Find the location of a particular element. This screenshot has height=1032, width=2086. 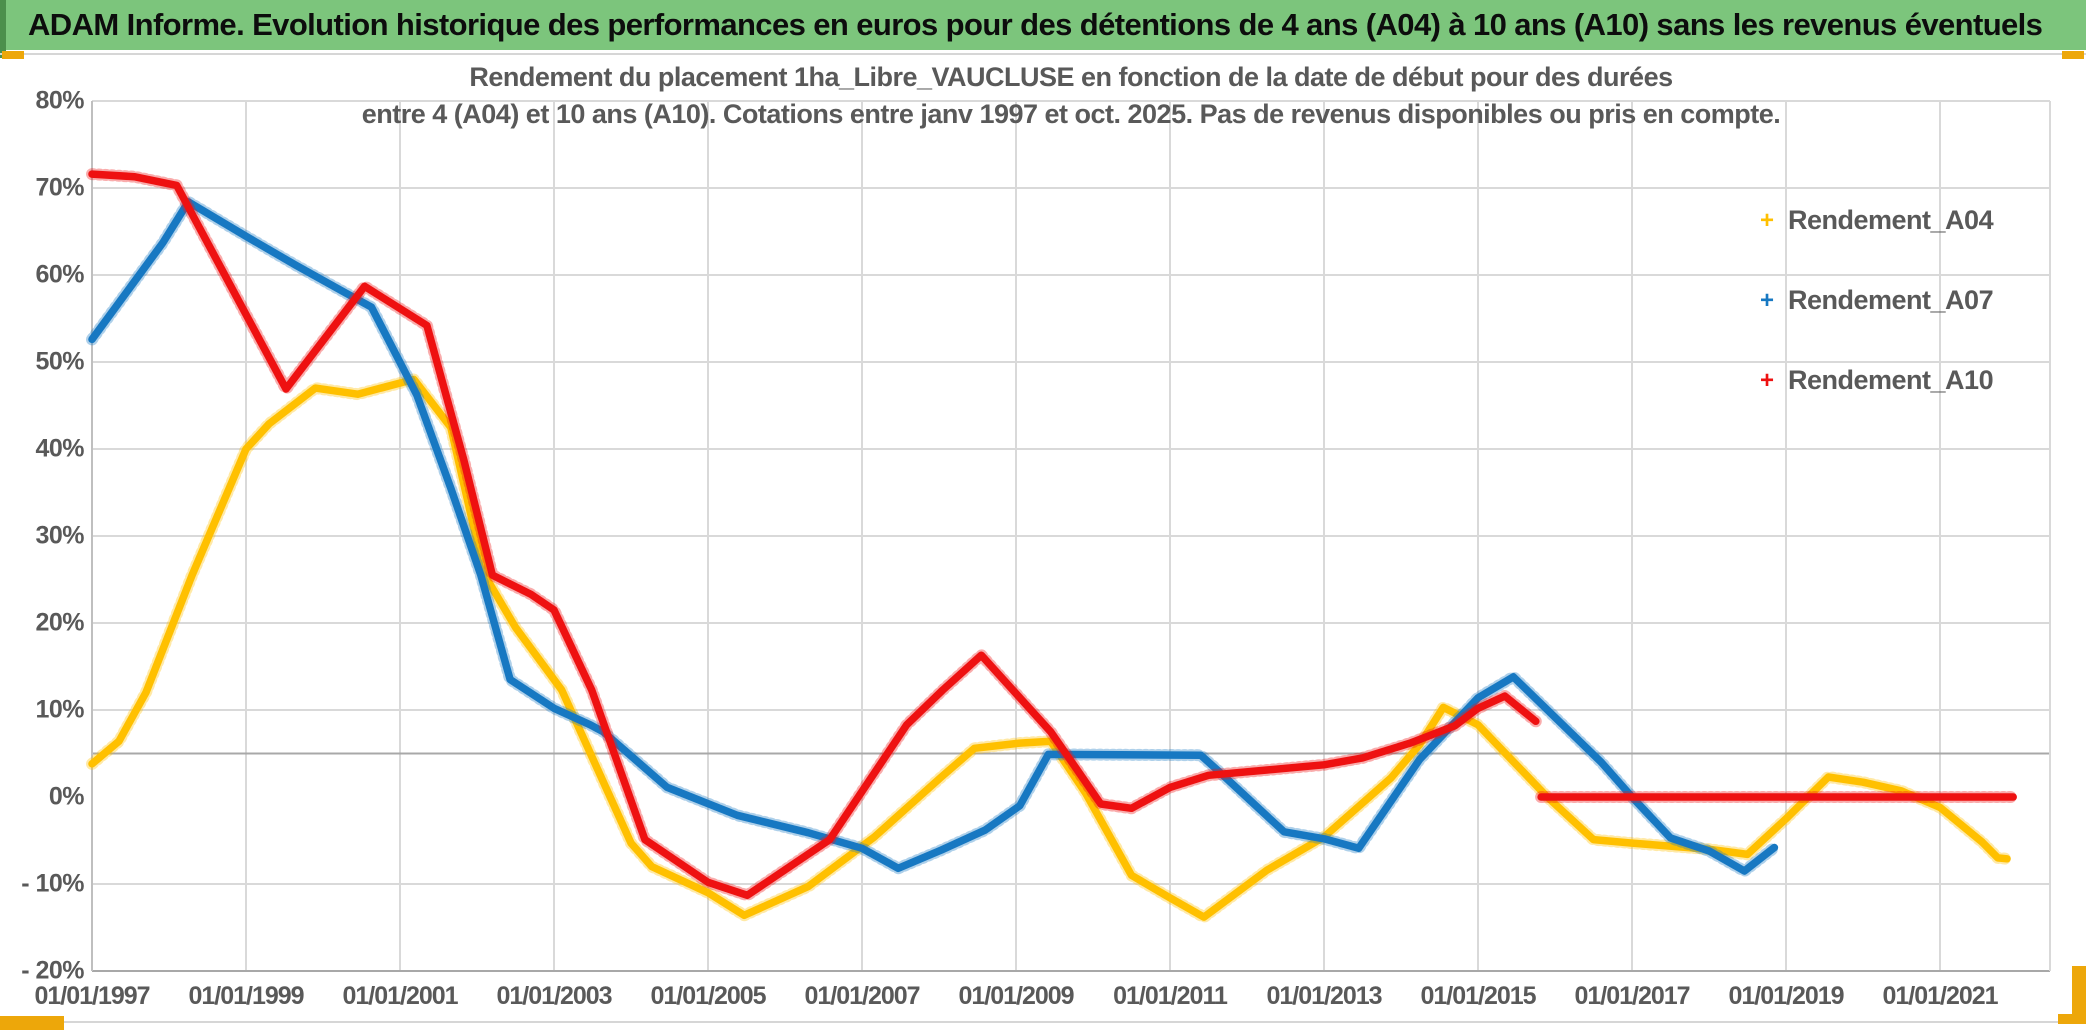

x-axis-label: 01/01/2021 is located at coordinates (1940, 996).